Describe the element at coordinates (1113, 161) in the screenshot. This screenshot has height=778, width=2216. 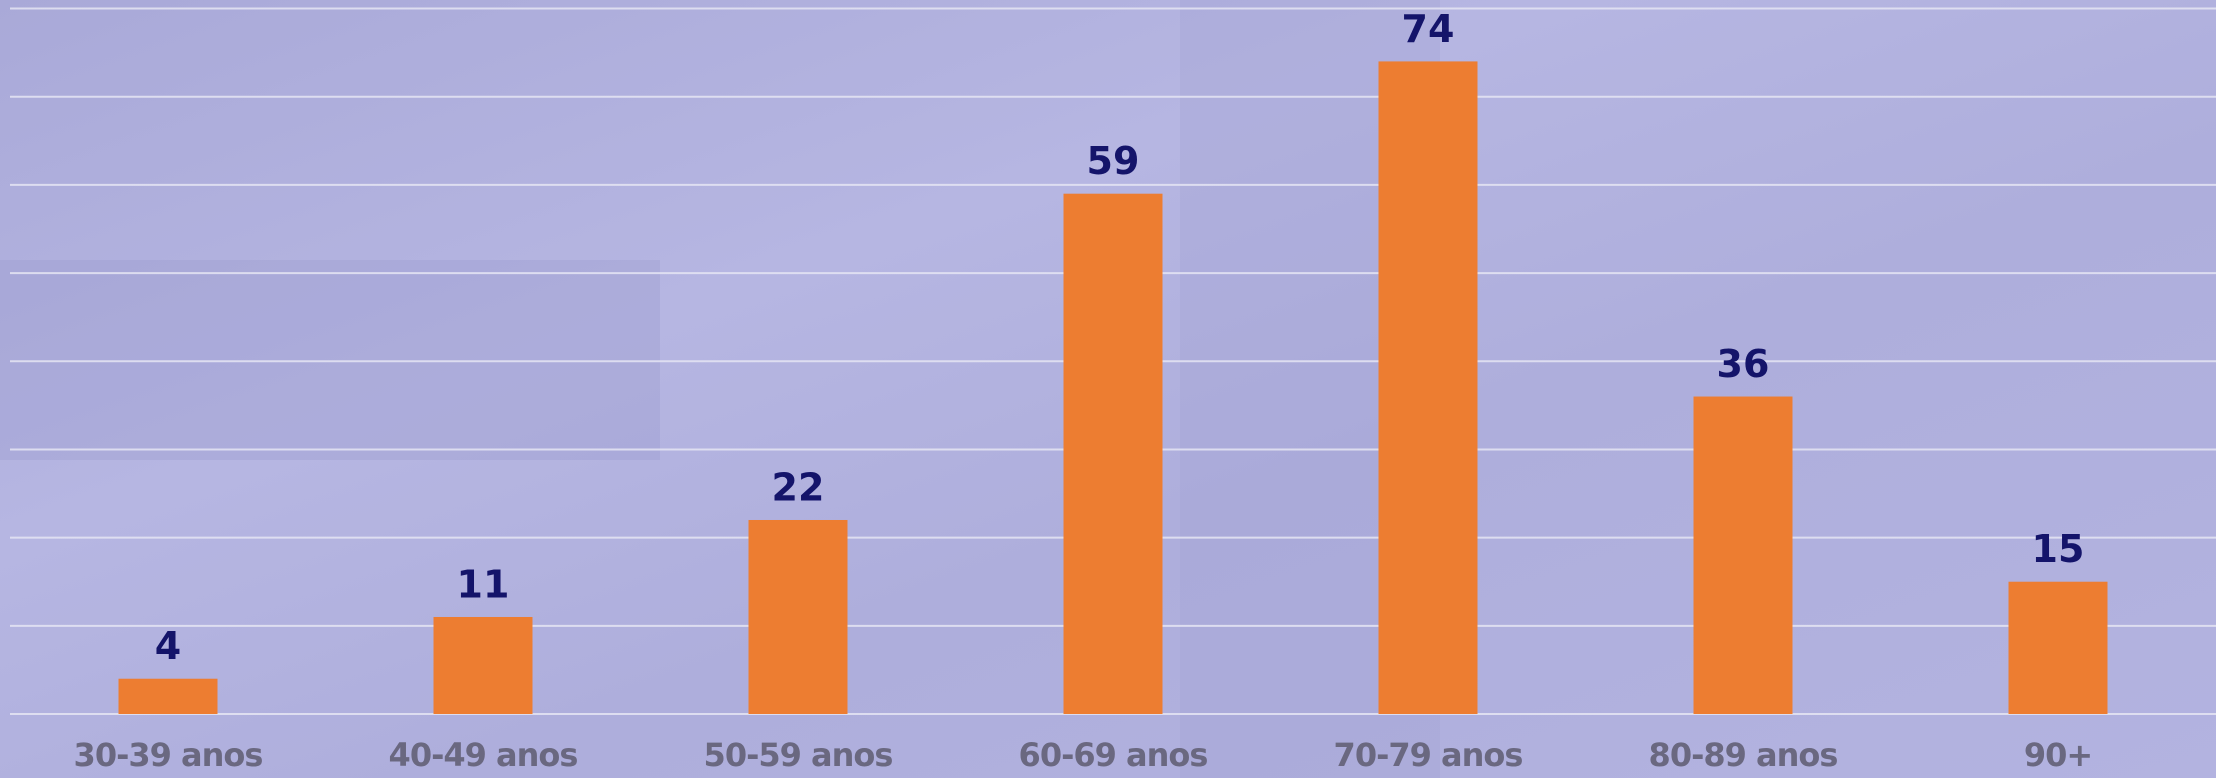
I see `value-label: 59` at that location.